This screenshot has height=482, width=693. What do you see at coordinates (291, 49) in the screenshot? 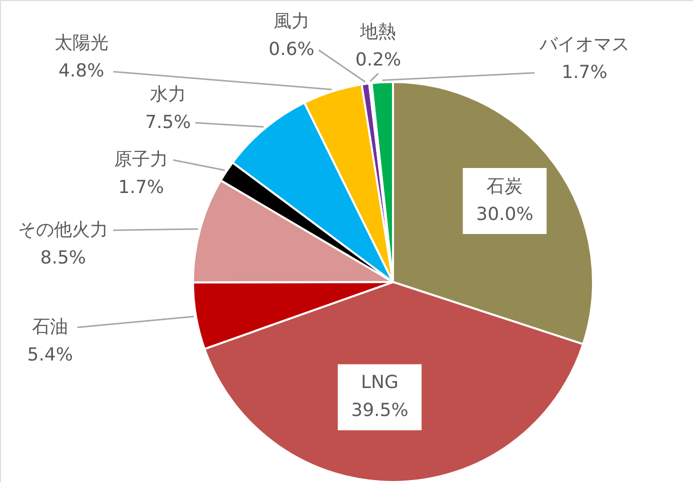
I see `data-label: 0.6%` at bounding box center [291, 49].